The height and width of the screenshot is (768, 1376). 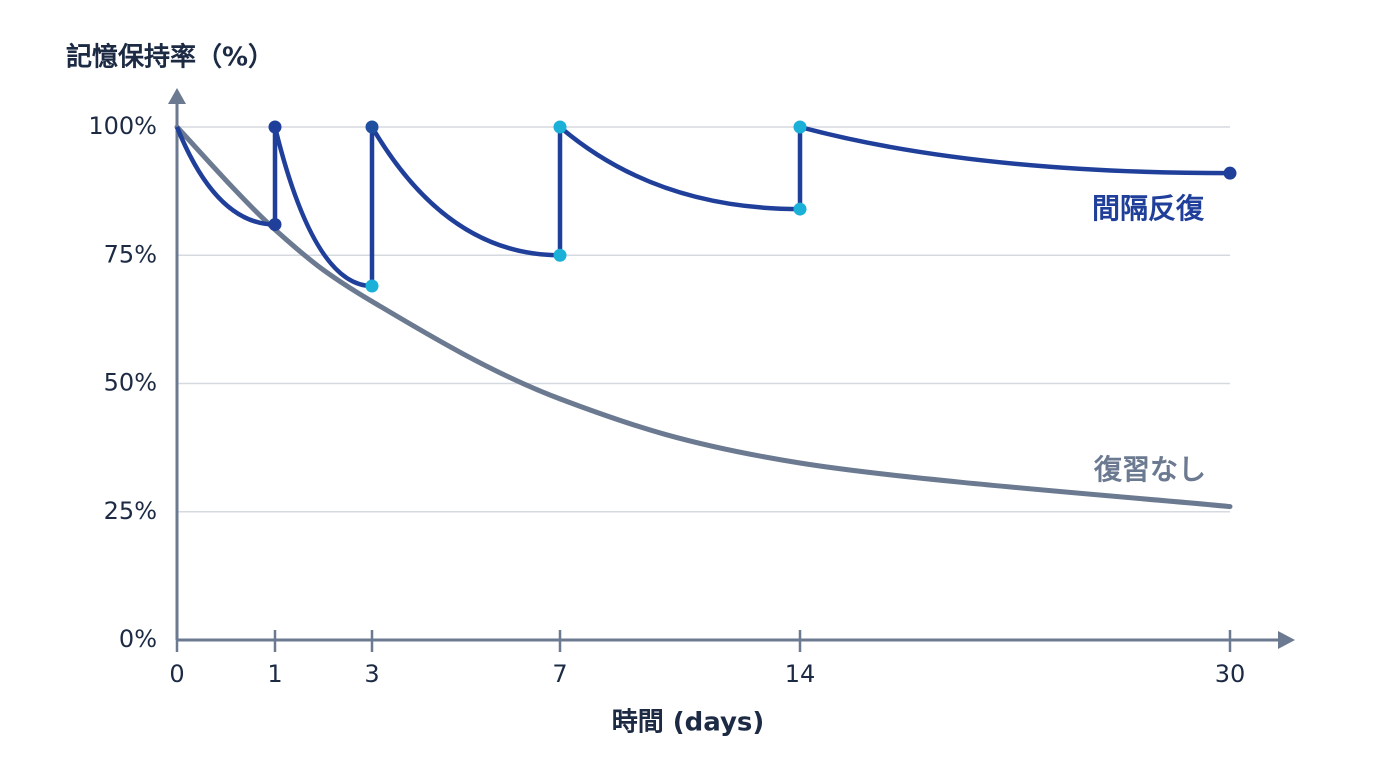 What do you see at coordinates (130, 254) in the screenshot?
I see `y-tick-label: 75%` at bounding box center [130, 254].